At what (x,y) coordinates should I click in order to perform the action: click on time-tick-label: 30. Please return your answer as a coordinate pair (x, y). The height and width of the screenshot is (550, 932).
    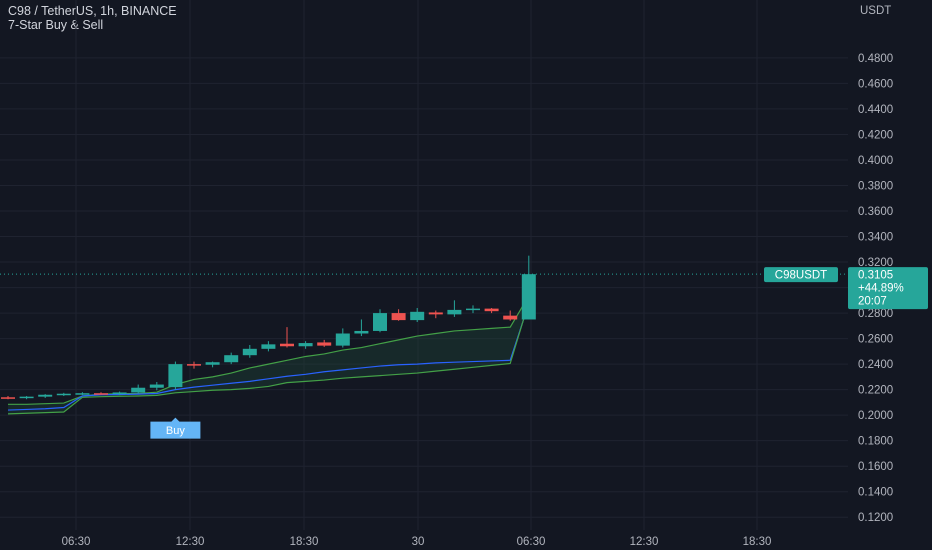
    Looking at the image, I should click on (418, 542).